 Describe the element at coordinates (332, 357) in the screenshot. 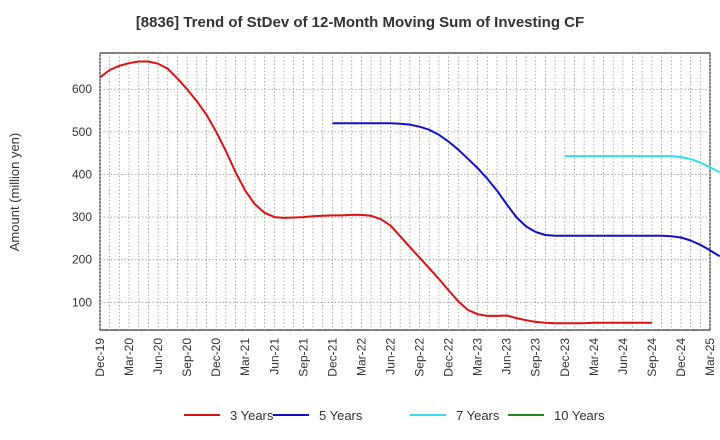

I see `x-tick-label: Dec-21` at that location.